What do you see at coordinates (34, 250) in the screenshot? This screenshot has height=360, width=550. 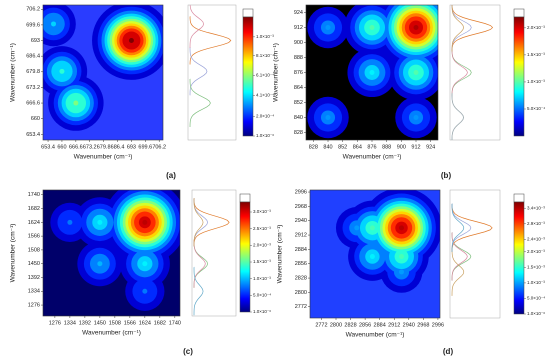 I see `y-tick-label: 1508` at bounding box center [34, 250].